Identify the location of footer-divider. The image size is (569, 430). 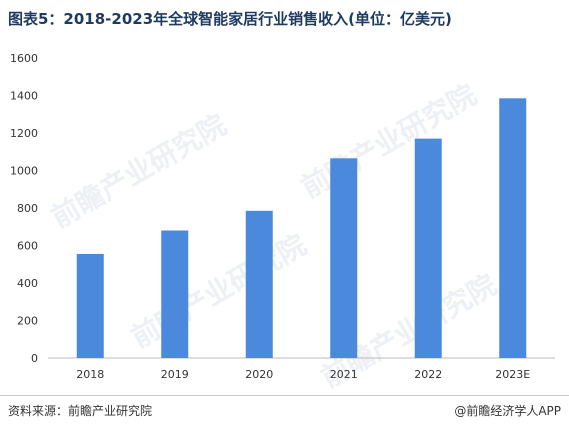
(284, 395).